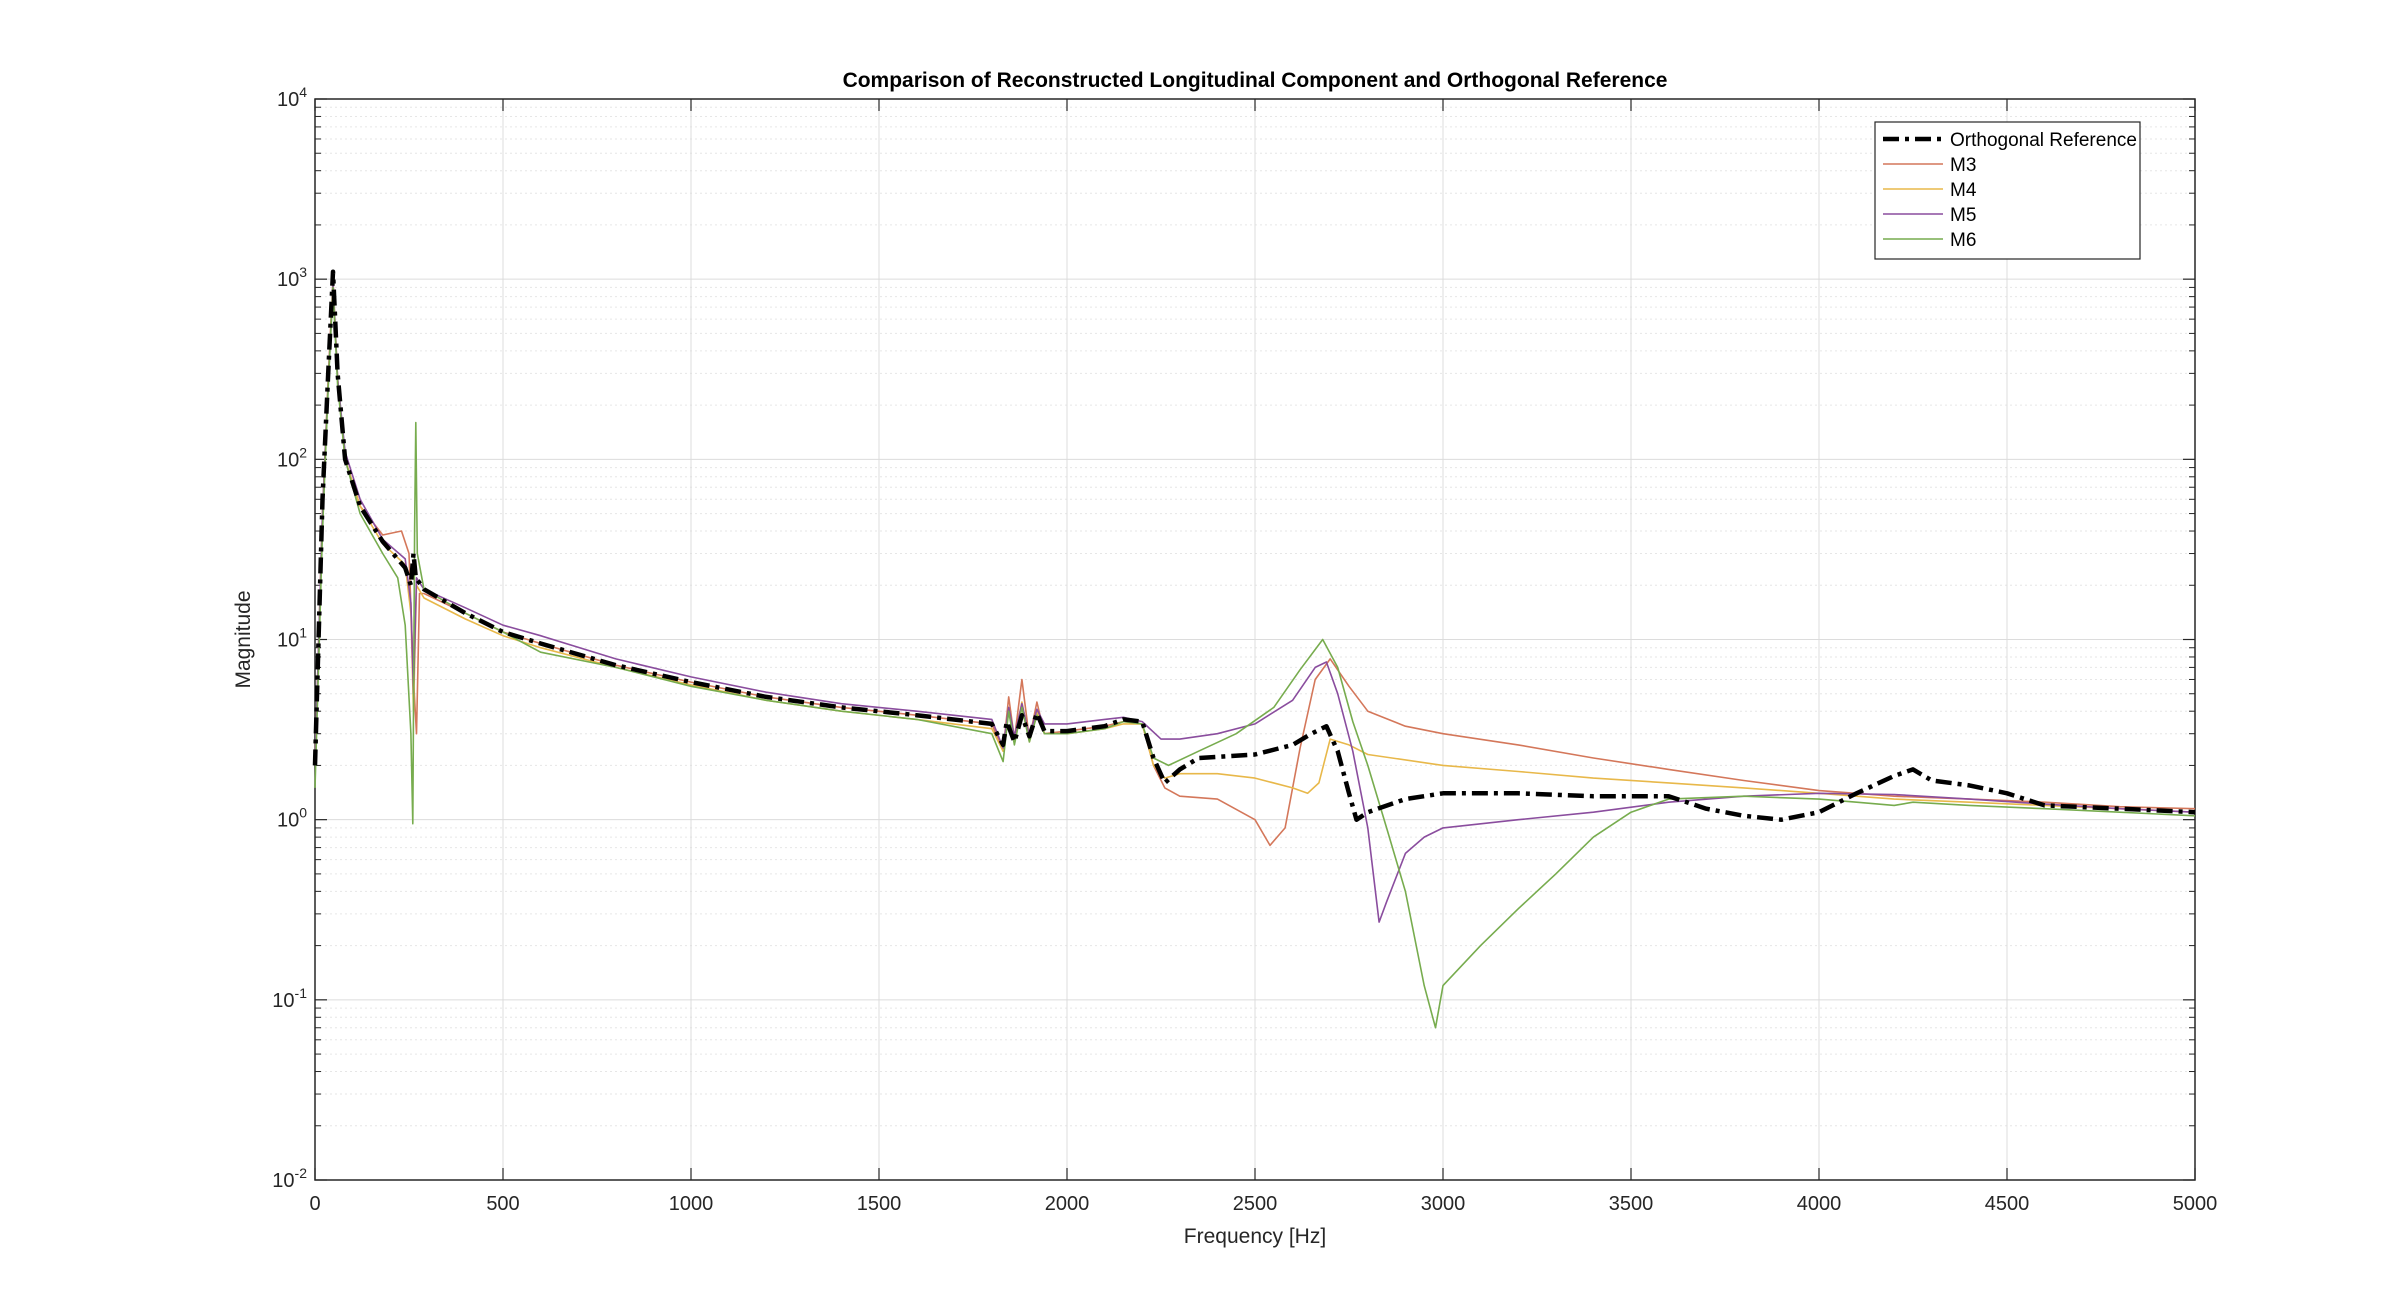  Describe the element at coordinates (292, 638) in the screenshot. I see `y-tick-label: 10¹` at that location.